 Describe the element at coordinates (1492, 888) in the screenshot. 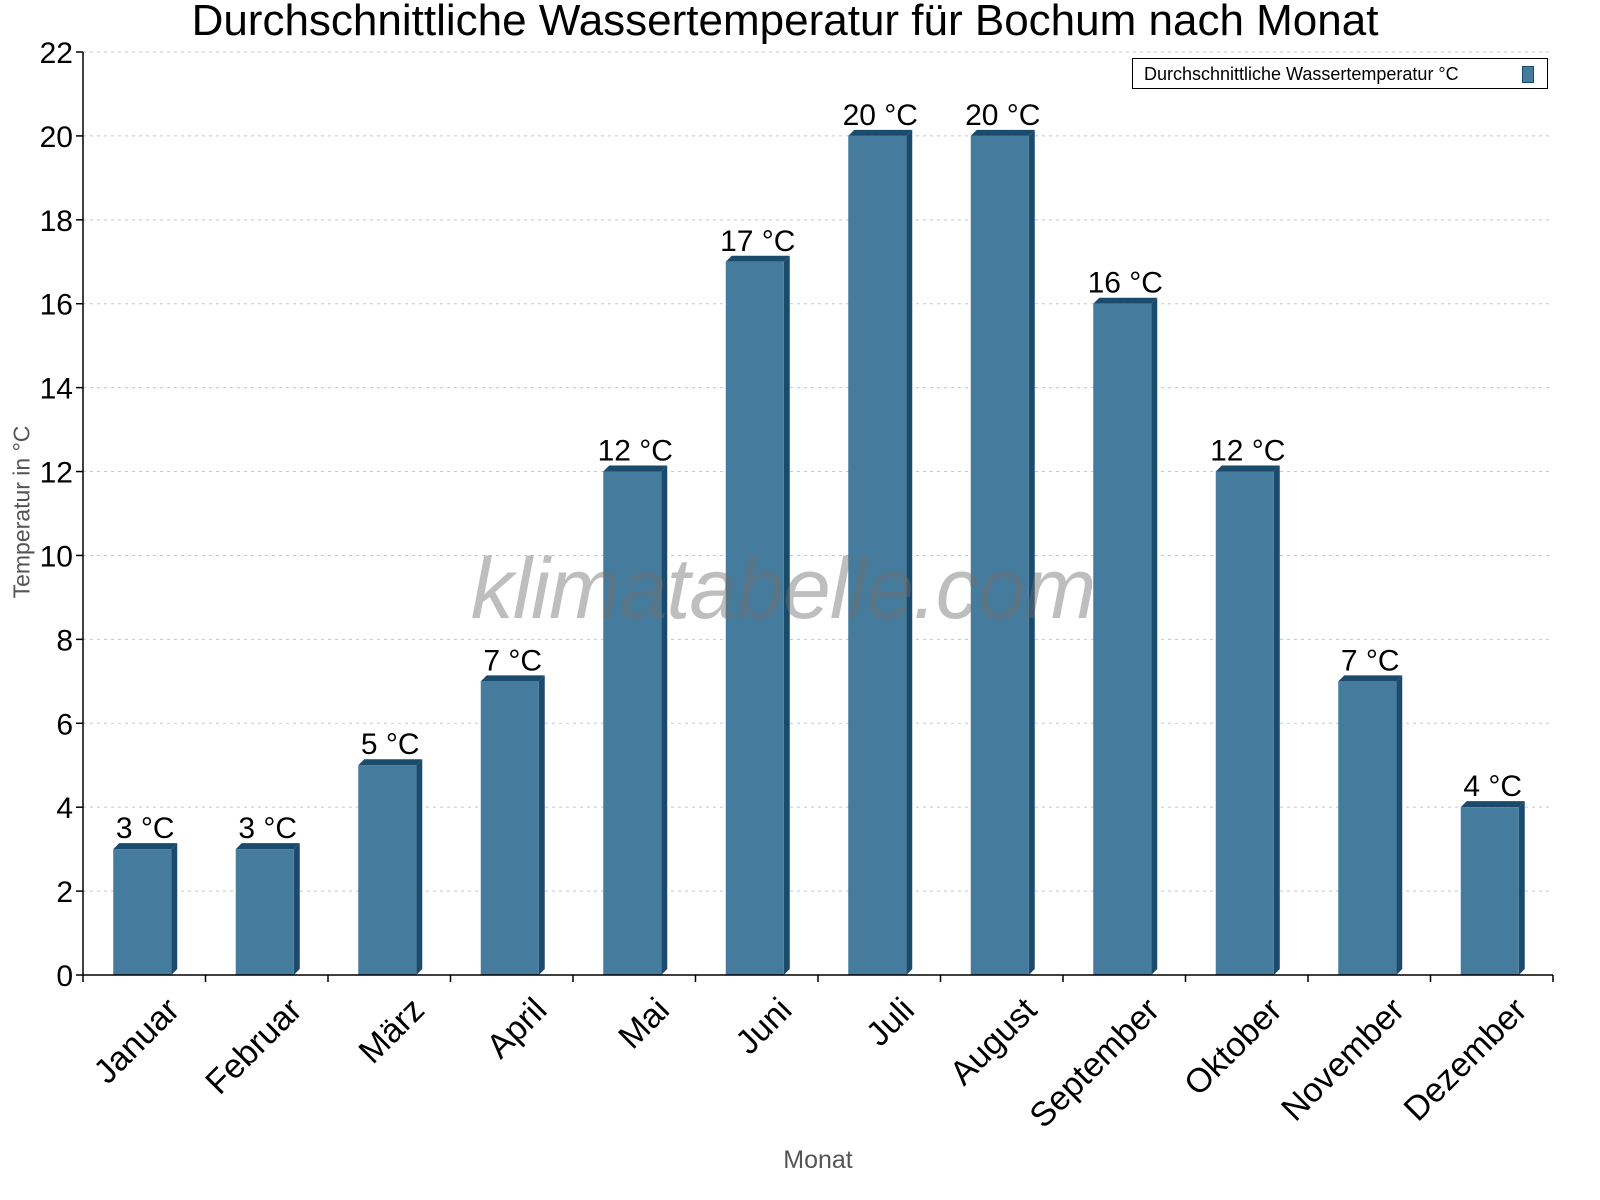

I see `bar-dezember` at that location.